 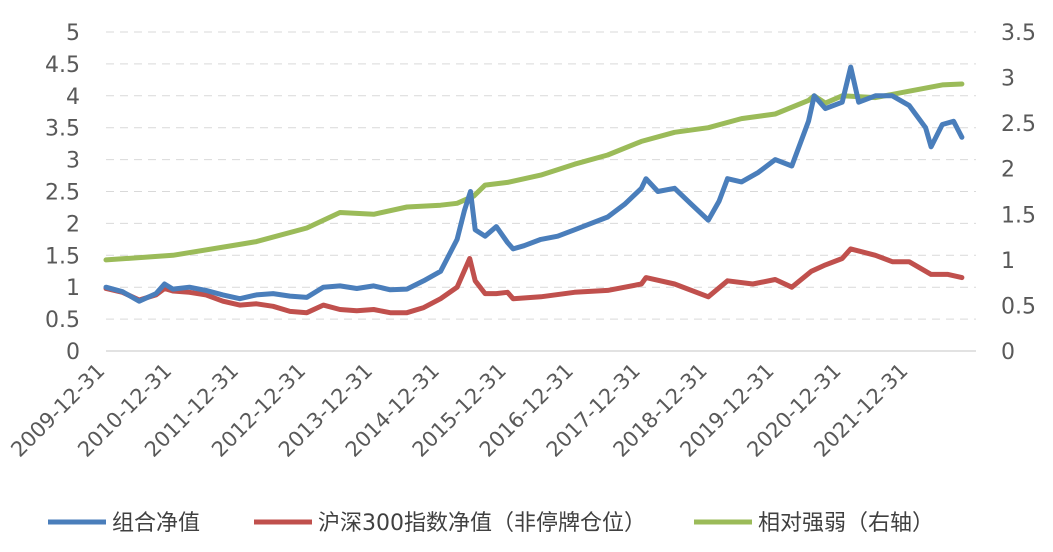 What do you see at coordinates (62, 256) in the screenshot?
I see `left-tick-label: 1.5` at bounding box center [62, 256].